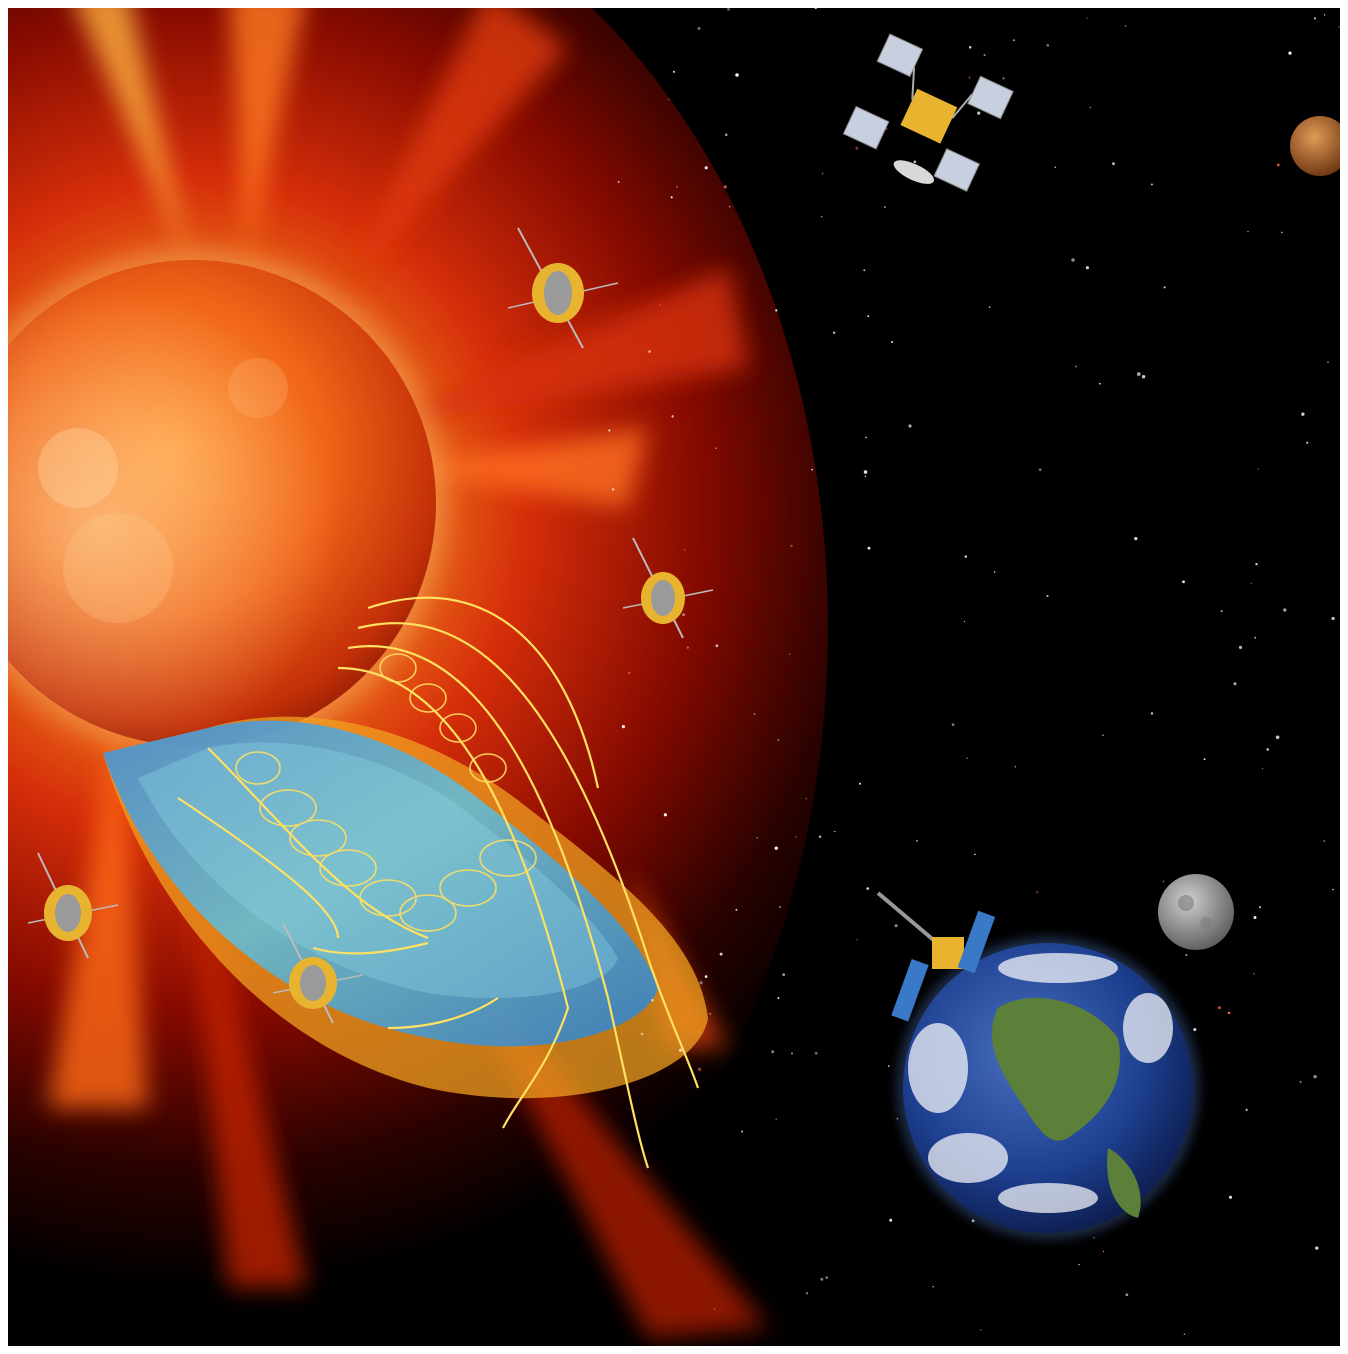 Image resolution: width=1348 pixels, height=1354 pixels. What do you see at coordinates (1048, 1088) in the screenshot?
I see `earth` at bounding box center [1048, 1088].